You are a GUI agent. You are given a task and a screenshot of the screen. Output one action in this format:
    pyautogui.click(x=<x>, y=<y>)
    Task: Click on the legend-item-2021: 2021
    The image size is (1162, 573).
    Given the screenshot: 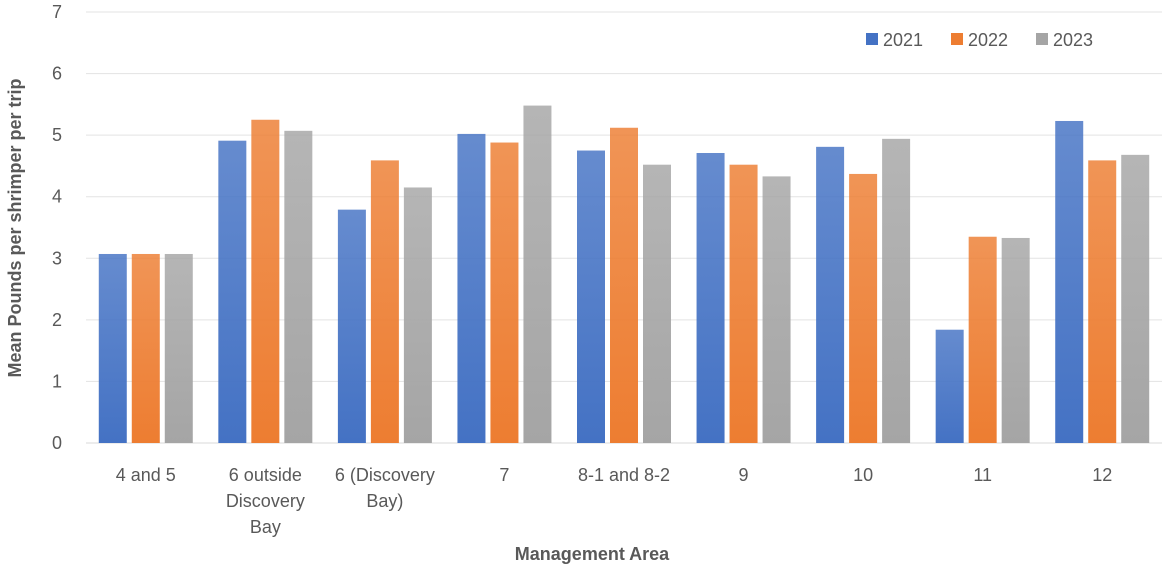 What is the action you would take?
    pyautogui.click(x=894, y=40)
    